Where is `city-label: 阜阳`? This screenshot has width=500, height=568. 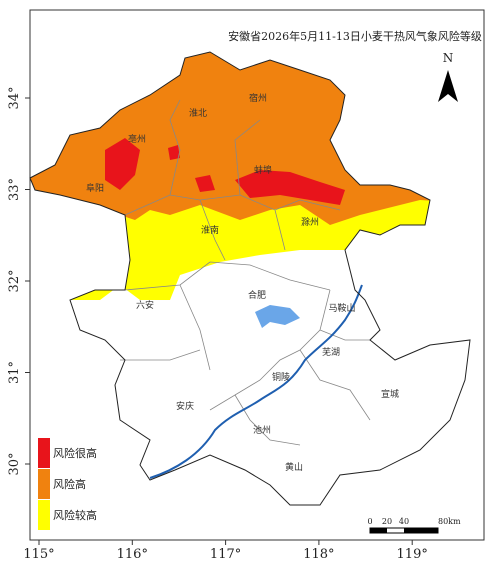
city-label: 阜阳 is located at coordinates (95, 188).